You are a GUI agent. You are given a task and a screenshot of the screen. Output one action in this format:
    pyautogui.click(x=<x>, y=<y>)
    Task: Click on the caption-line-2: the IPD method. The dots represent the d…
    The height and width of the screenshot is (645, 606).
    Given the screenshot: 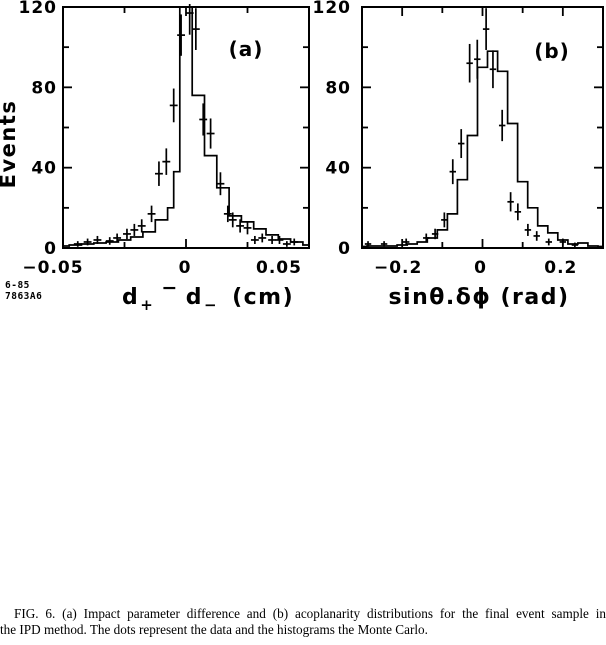 What is the action you would take?
    pyautogui.click(x=214, y=629)
    